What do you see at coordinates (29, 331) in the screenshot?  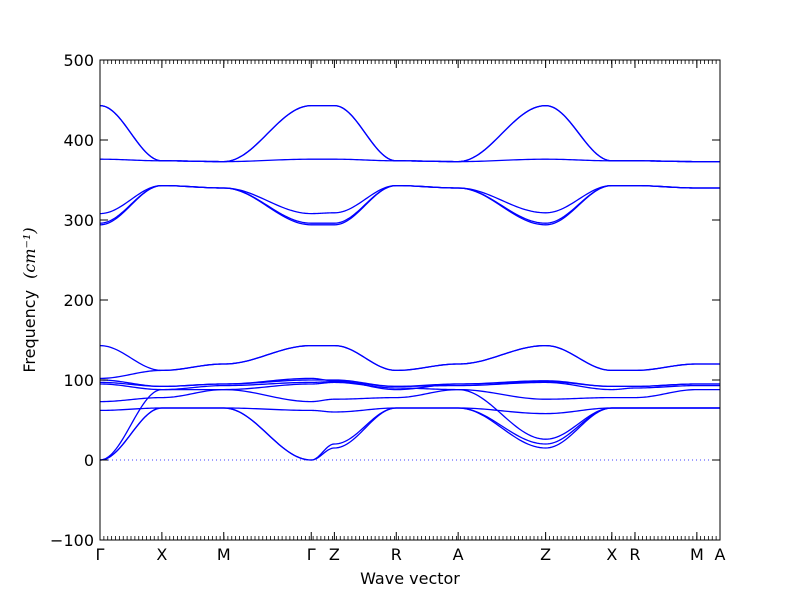 I see `y-axis-label-text: Frequency` at bounding box center [29, 331].